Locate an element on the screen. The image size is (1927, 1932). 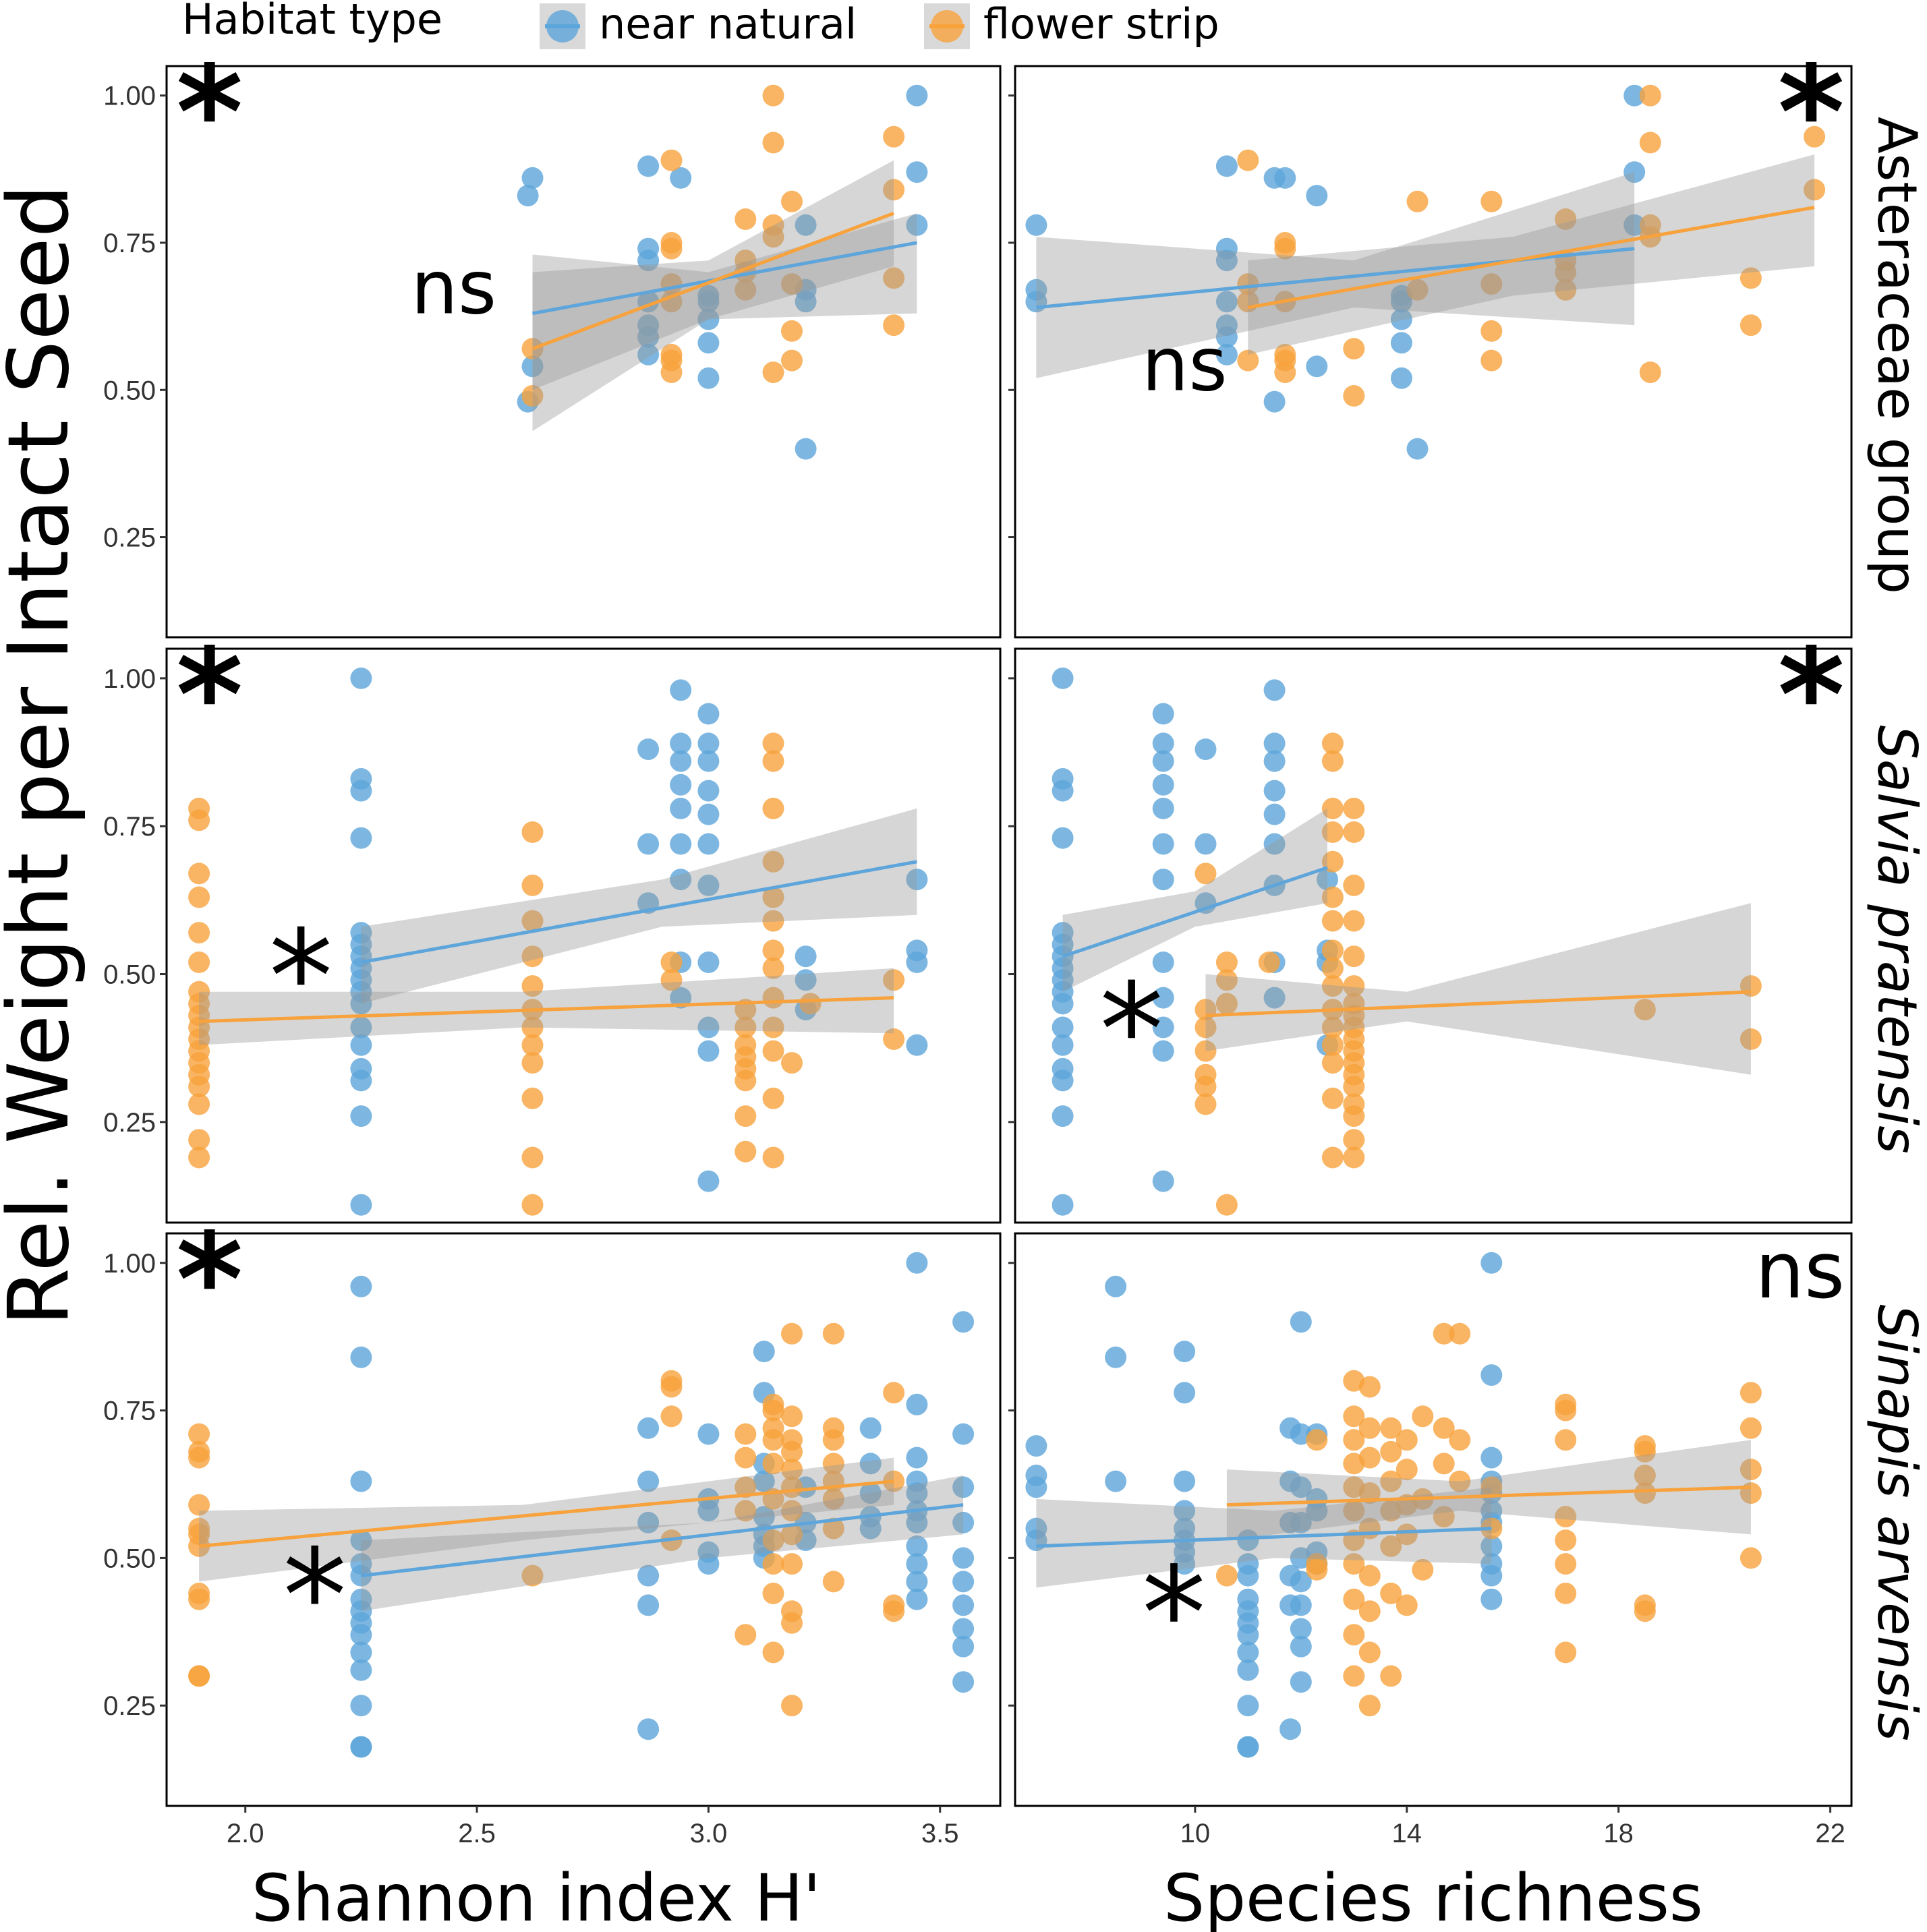
legend-label-flower-strip: flower strip is located at coordinates (1101, 25).